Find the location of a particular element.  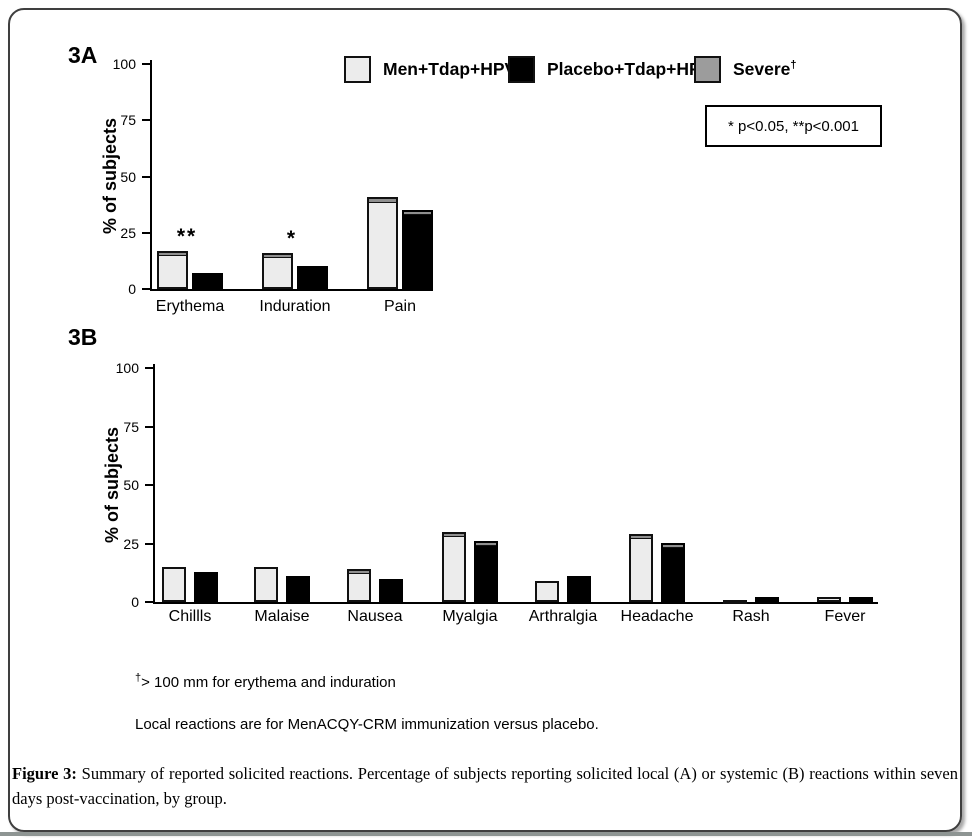

legend-label-men: Men+Tdap+HPV is located at coordinates (450, 68).